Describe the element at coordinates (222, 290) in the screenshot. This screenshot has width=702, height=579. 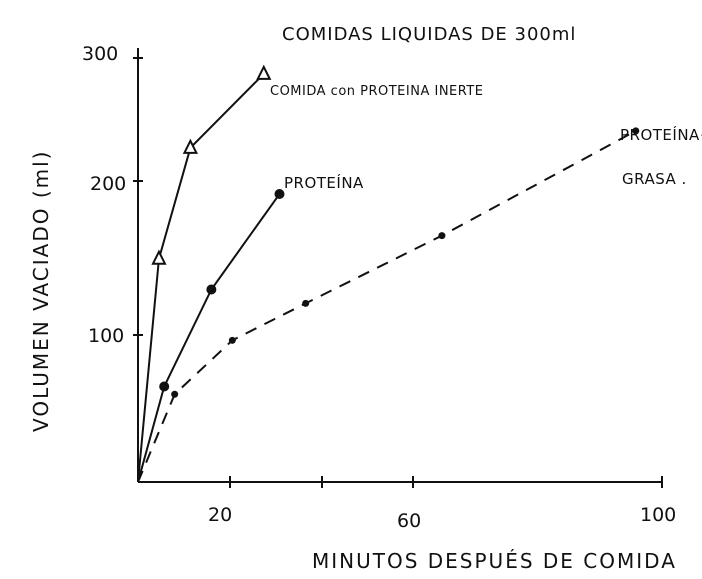
I see `series-markers-proteina` at that location.